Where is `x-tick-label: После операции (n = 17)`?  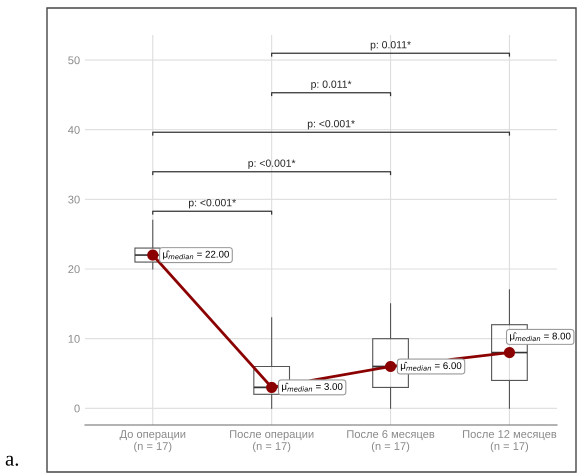
x-tick-label: После операции (n = 17) is located at coordinates (272, 441).